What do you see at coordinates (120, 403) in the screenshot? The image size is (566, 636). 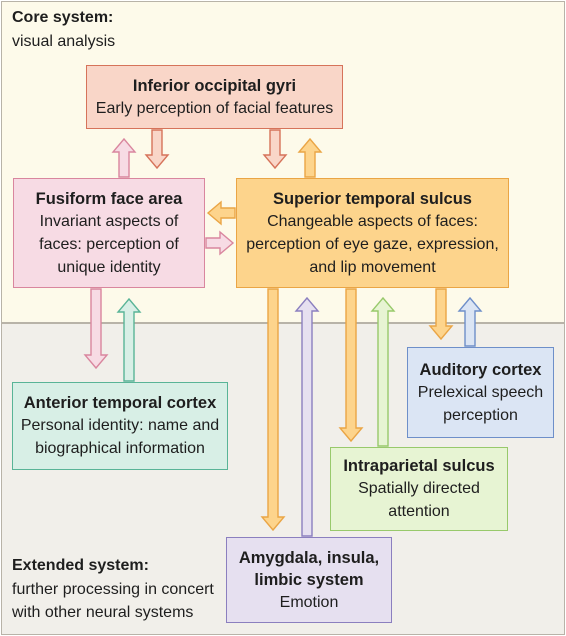 I see `anterior-temporal-cortex-title: Anterior temporal cortex` at bounding box center [120, 403].